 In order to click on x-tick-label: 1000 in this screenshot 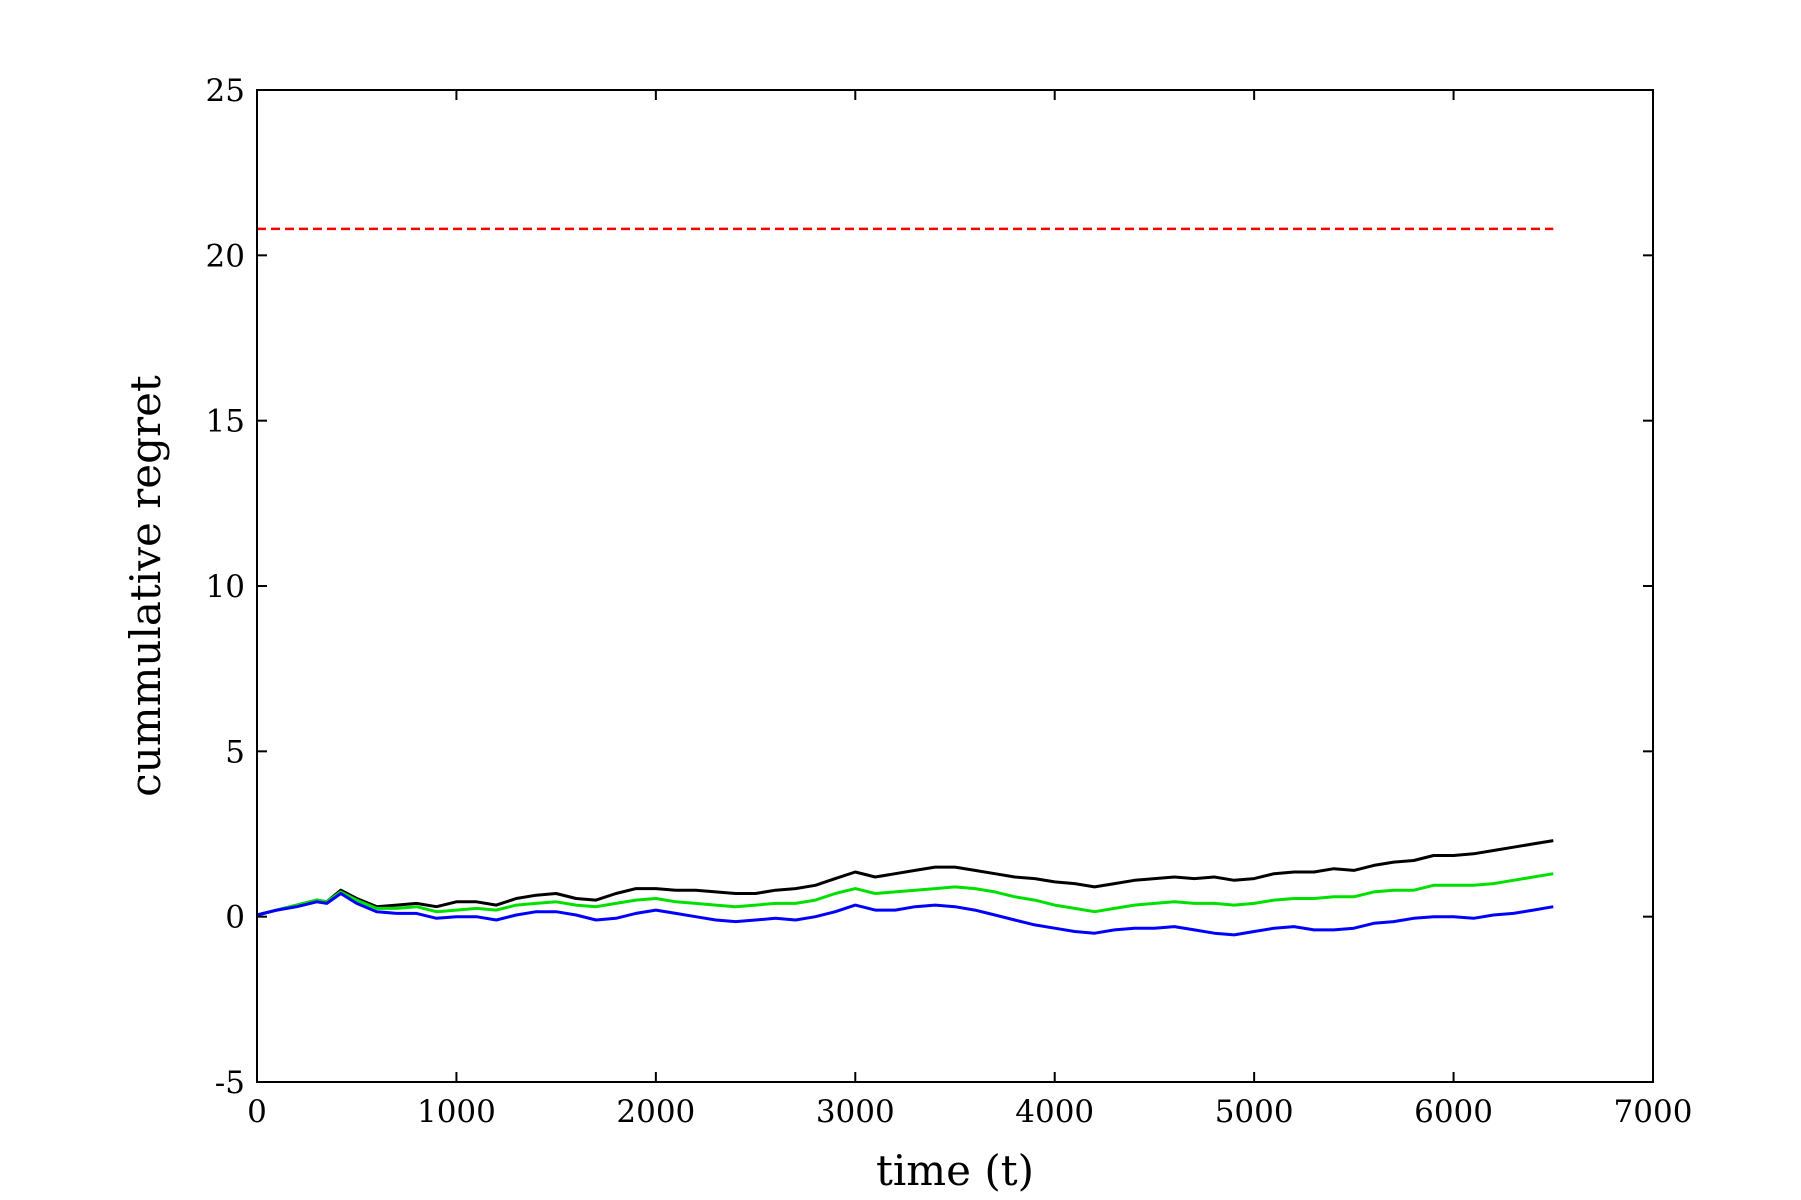, I will do `click(456, 1112)`.